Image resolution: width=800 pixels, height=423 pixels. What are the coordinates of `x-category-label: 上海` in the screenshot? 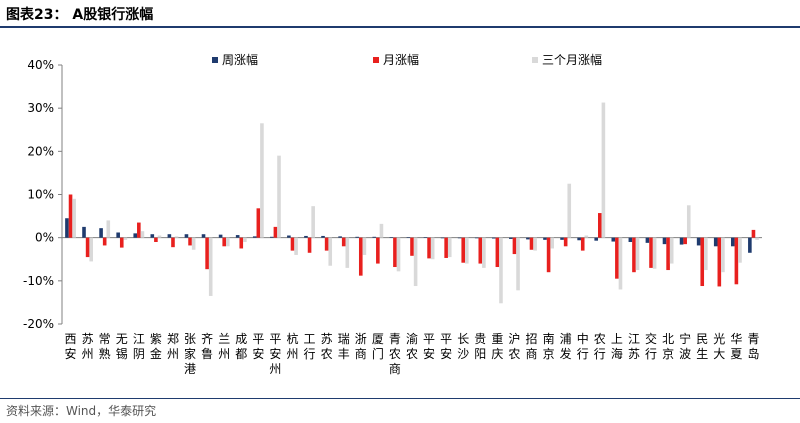 It's located at (617, 346).